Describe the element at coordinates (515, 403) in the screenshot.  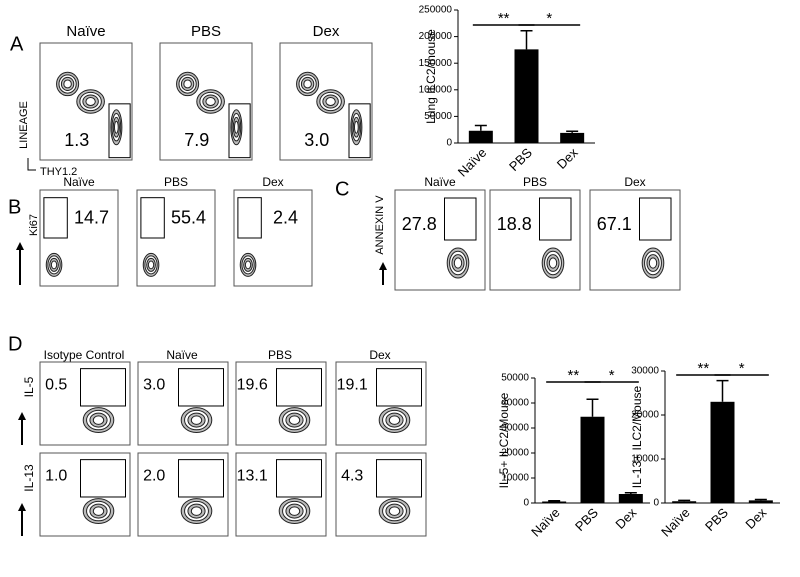
I see `y-tick-label: 40000` at that location.